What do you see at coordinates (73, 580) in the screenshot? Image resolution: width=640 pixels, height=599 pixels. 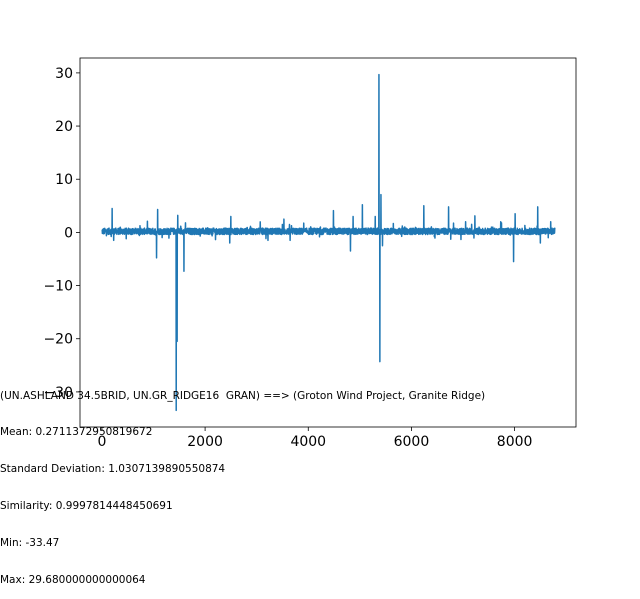 I see `annotation-max: Max: 29.680000000000064` at bounding box center [73, 580].